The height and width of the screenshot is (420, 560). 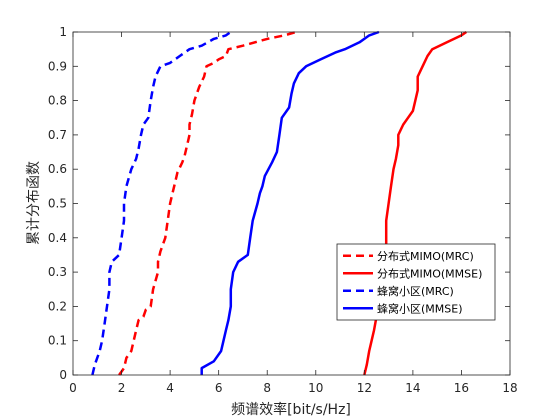 I want to click on x-tick-label: 10, so click(x=315, y=388).